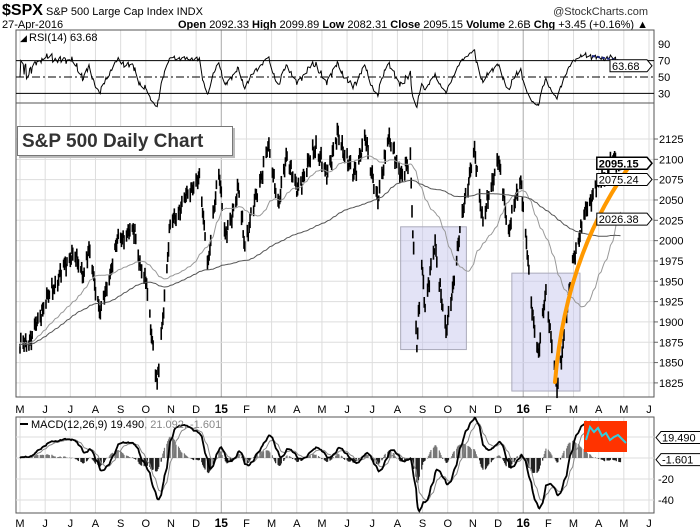 The height and width of the screenshot is (530, 700). What do you see at coordinates (447, 410) in the screenshot?
I see `x-axis-label: O` at bounding box center [447, 410].